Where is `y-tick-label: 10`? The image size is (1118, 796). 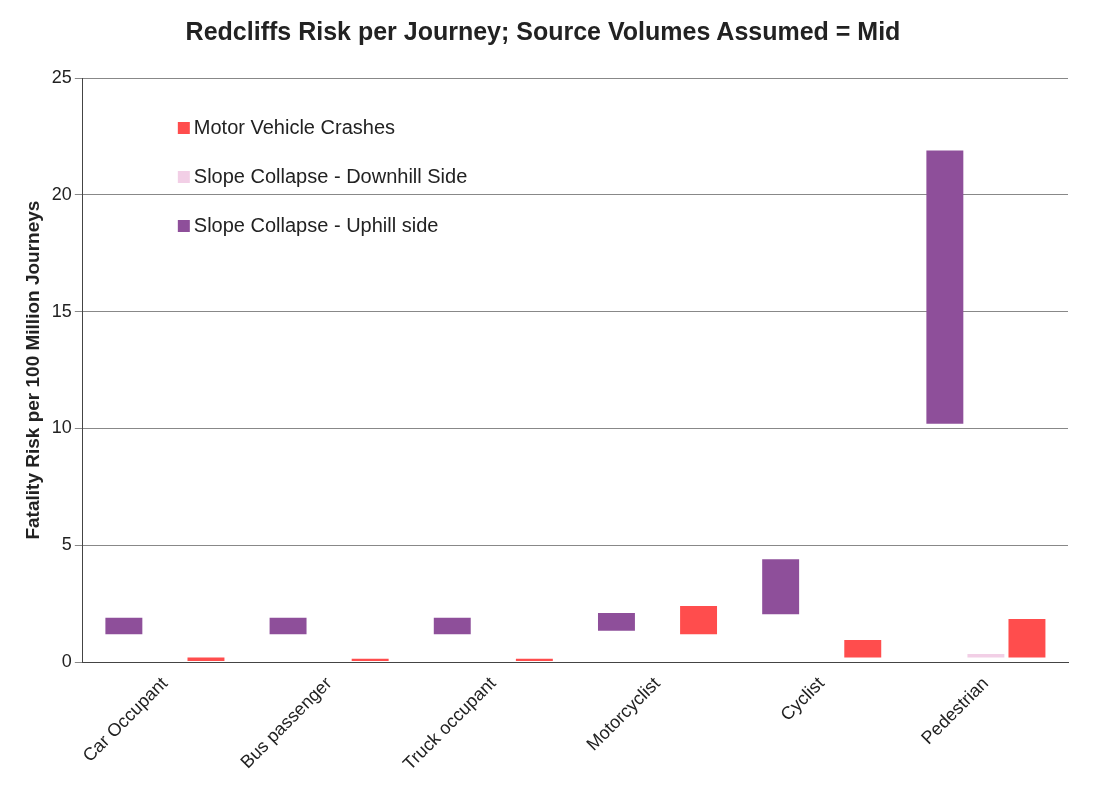 y-tick-label: 10 is located at coordinates (61, 427).